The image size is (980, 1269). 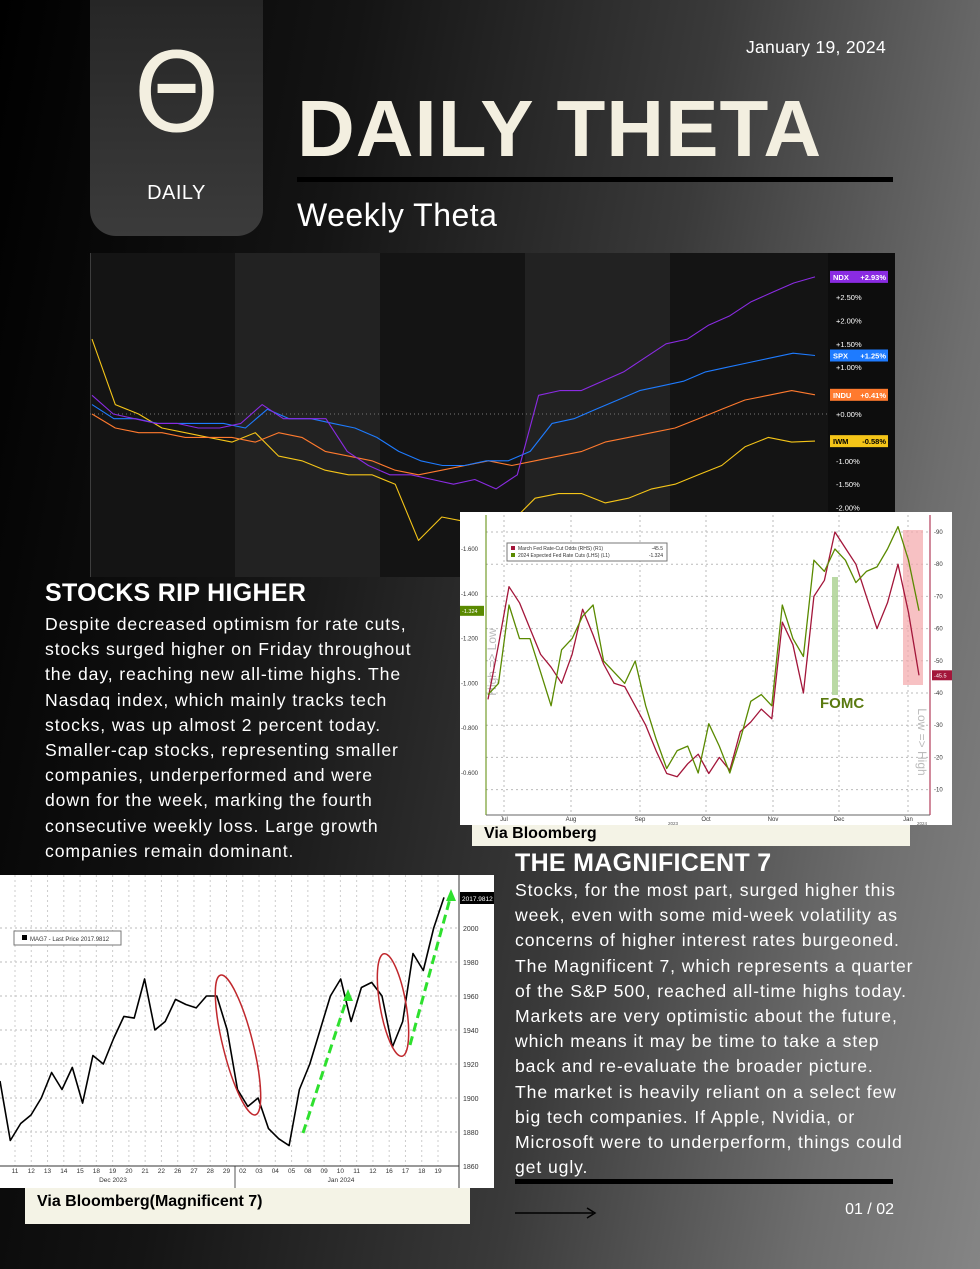 What do you see at coordinates (471, 929) in the screenshot?
I see `y-tick-label: 2000` at bounding box center [471, 929].